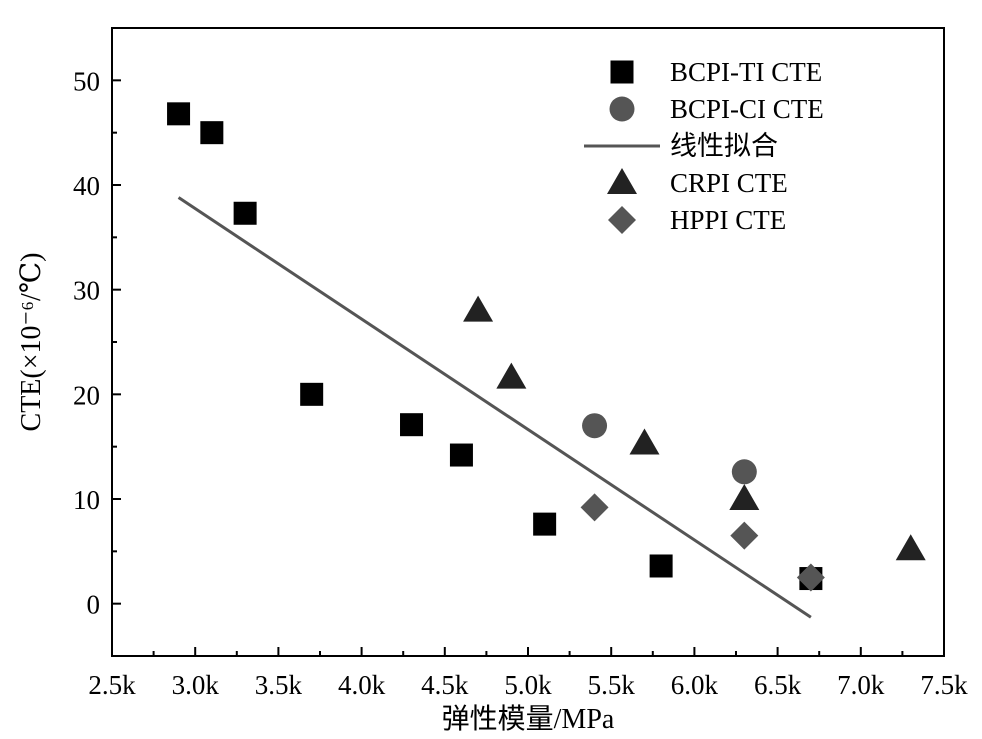  What do you see at coordinates (622, 109) in the screenshot?
I see `legend-circle-swatch` at bounding box center [622, 109].